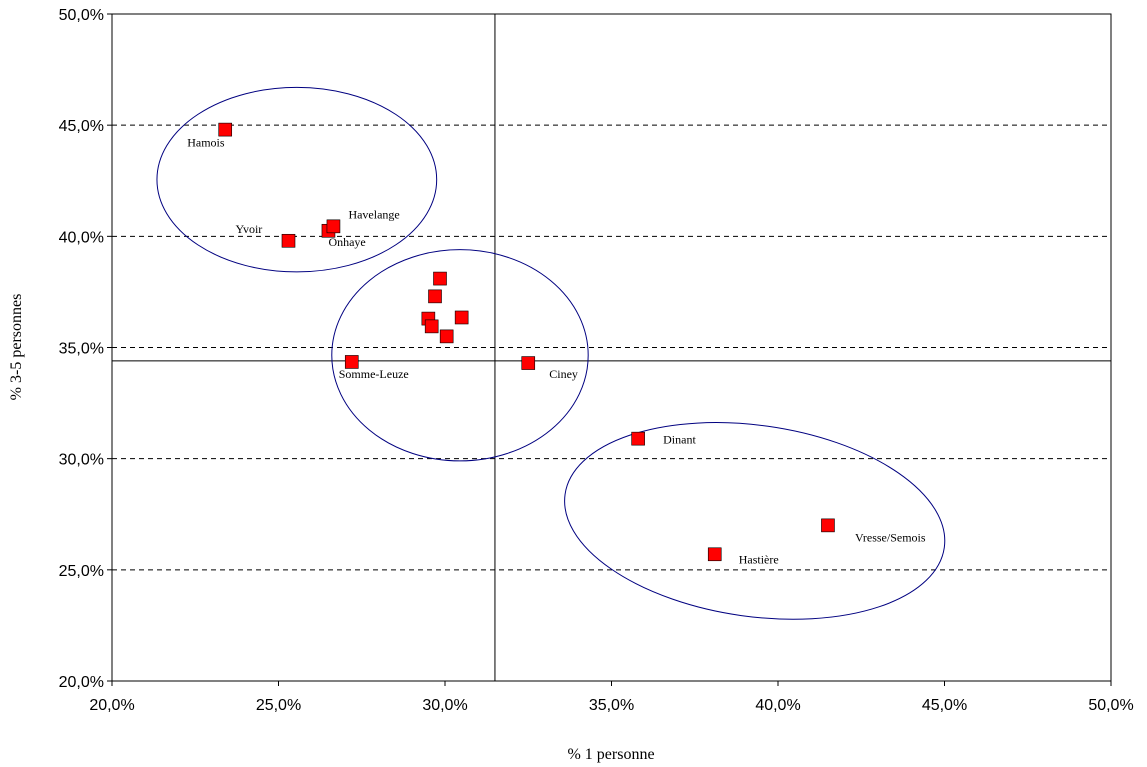 This screenshot has height=767, width=1147. I want to click on y-axis-ticks: 20,0% 25,0% 30,0% 35,0% 40,0% 45,0% 50,0%, so click(85, 349).